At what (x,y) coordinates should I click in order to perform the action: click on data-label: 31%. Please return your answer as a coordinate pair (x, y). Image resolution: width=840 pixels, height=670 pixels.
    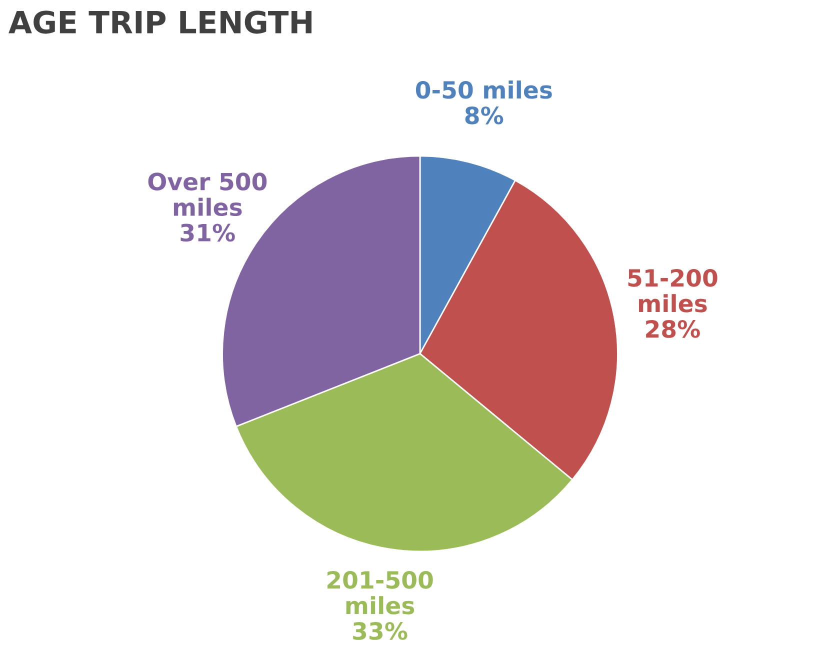
    Looking at the image, I should click on (207, 233).